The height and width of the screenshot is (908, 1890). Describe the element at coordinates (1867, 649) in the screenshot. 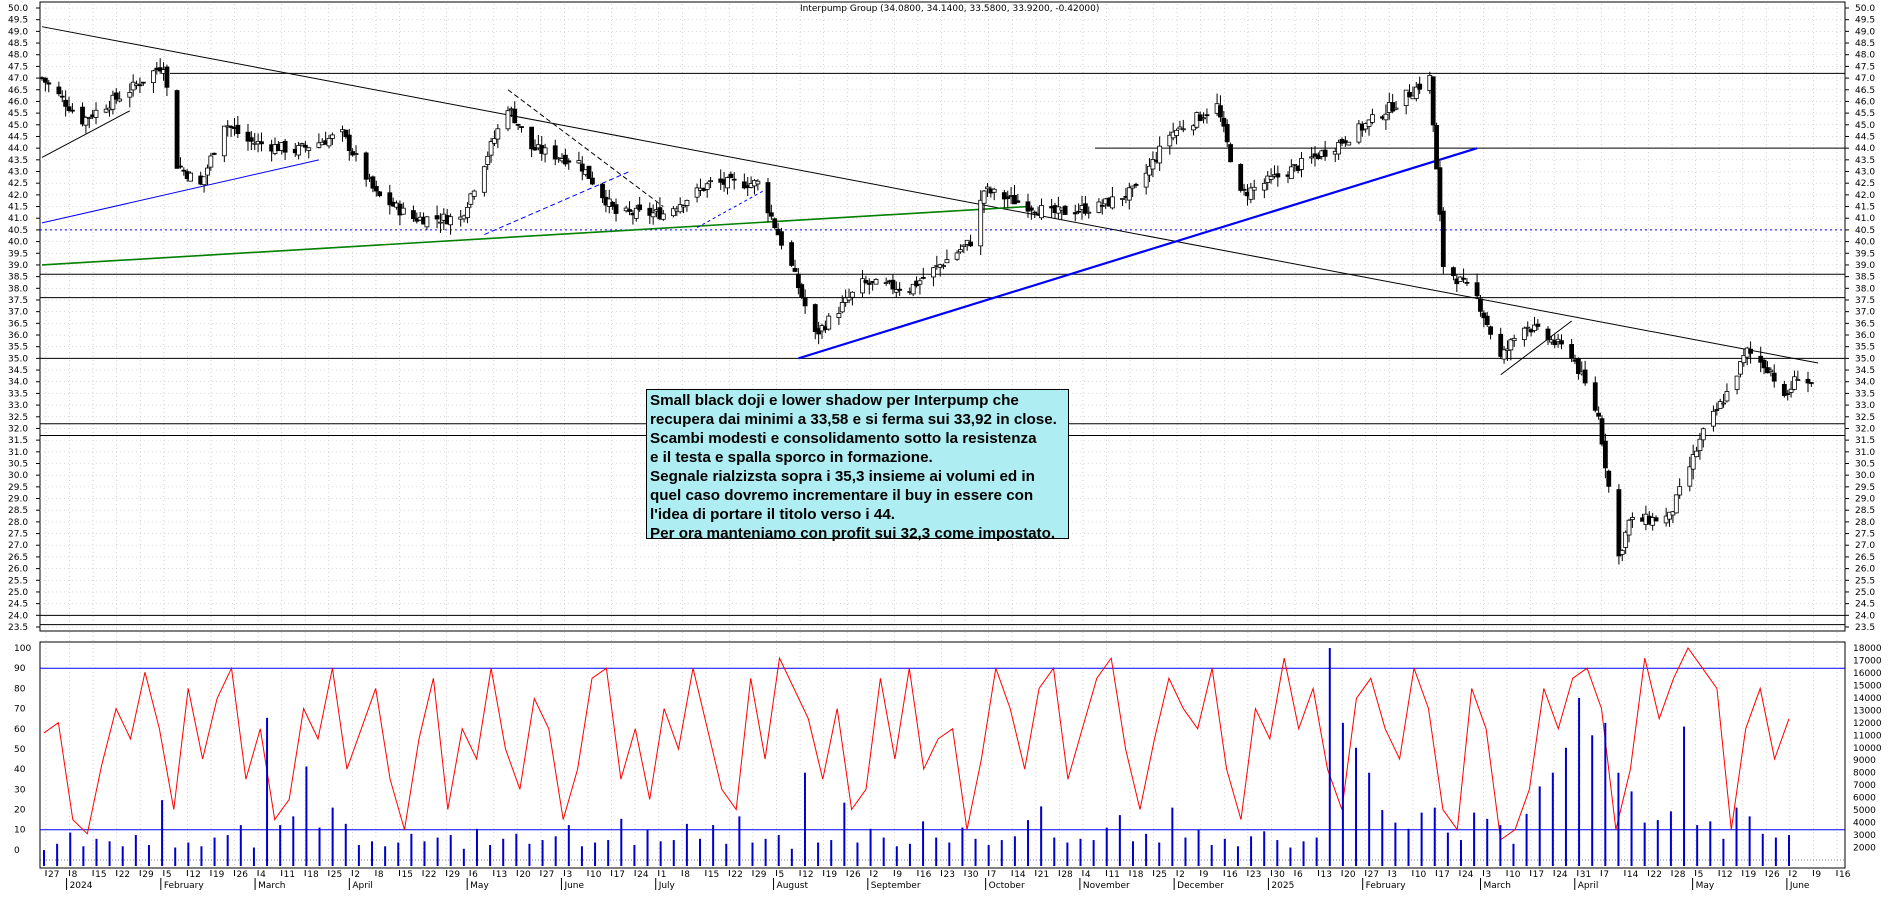

I see `volume-tick: 18000` at that location.